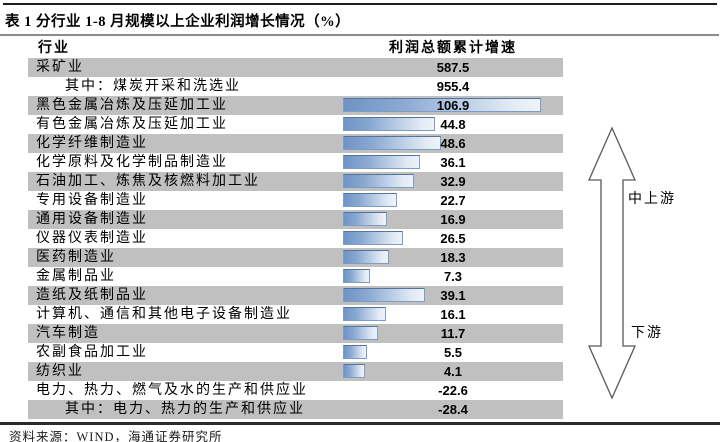  I want to click on growth-value: 4.1, so click(453, 371).